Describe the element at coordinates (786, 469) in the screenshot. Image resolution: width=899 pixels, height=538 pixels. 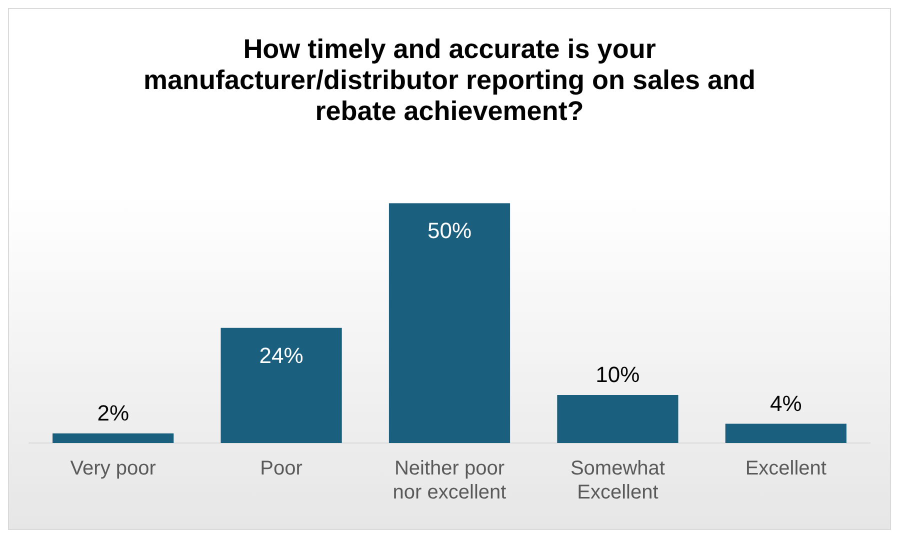
I see `x-tick-label: Excellent` at that location.